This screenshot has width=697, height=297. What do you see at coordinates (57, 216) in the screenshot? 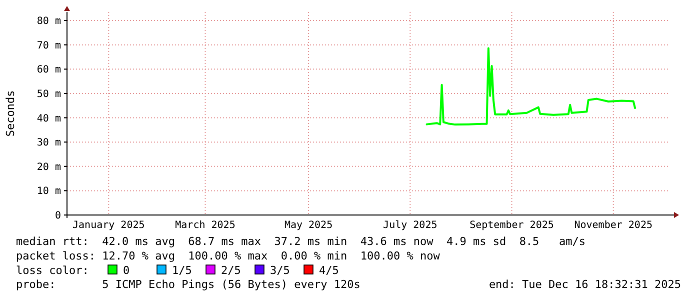
I see `y-tick-label: 0` at bounding box center [57, 216].